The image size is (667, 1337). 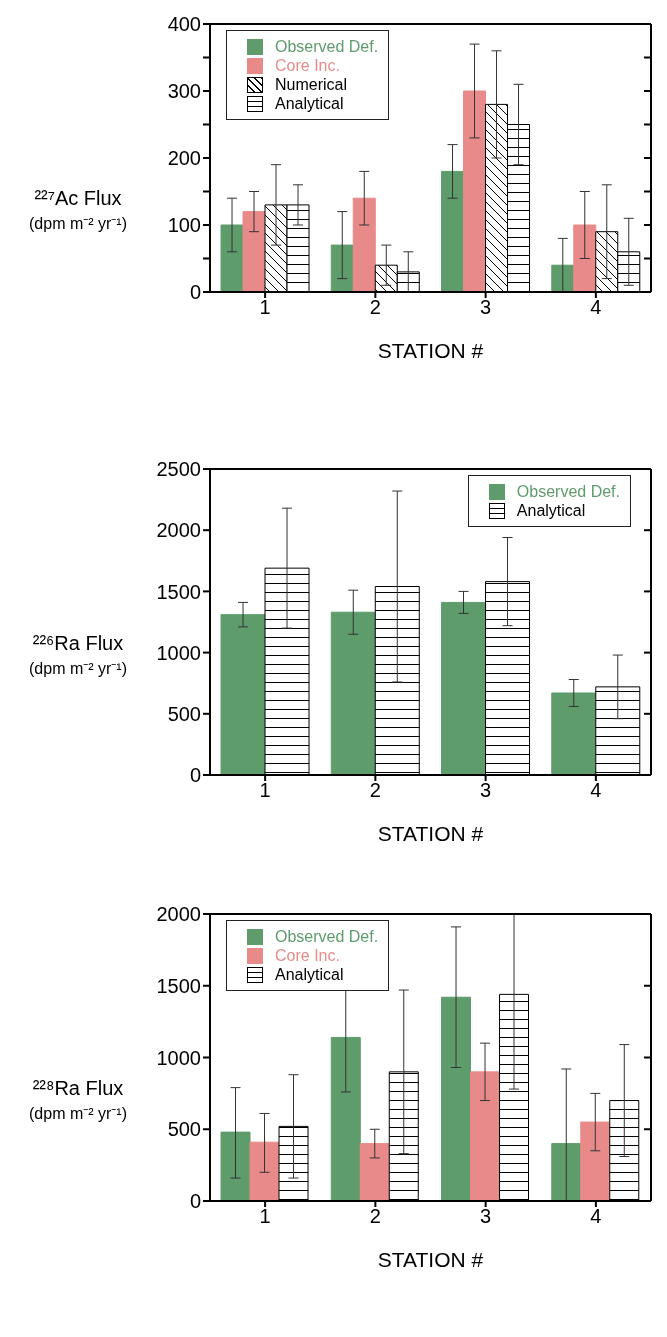 I want to click on y-axis-title: ²²⁷Ac Flux (dpm m⁻² yr⁻¹), so click(x=78, y=209).